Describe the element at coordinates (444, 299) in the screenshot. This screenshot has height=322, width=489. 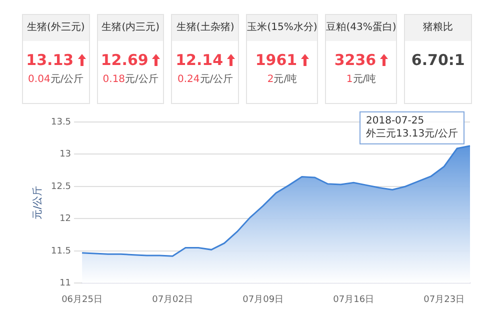
I see `x-tick-label: 07月23日` at that location.